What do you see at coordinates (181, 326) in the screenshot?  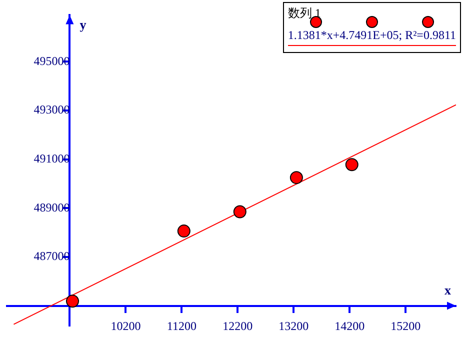 I see `x-tick-label: 11200` at bounding box center [181, 326].